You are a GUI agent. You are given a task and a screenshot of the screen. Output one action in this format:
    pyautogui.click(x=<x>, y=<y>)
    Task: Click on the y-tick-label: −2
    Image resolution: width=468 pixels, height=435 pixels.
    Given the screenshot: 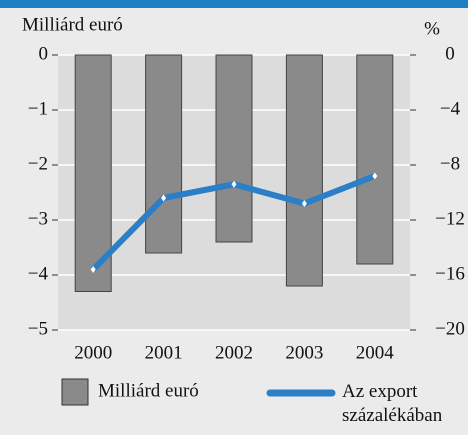 What is the action you would take?
    pyautogui.click(x=38, y=163)
    